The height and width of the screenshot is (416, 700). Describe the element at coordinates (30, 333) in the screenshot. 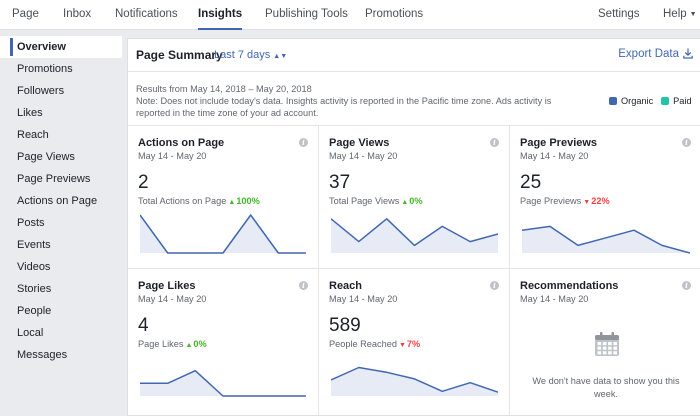

I see `sidebar-item-label: Local` at that location.